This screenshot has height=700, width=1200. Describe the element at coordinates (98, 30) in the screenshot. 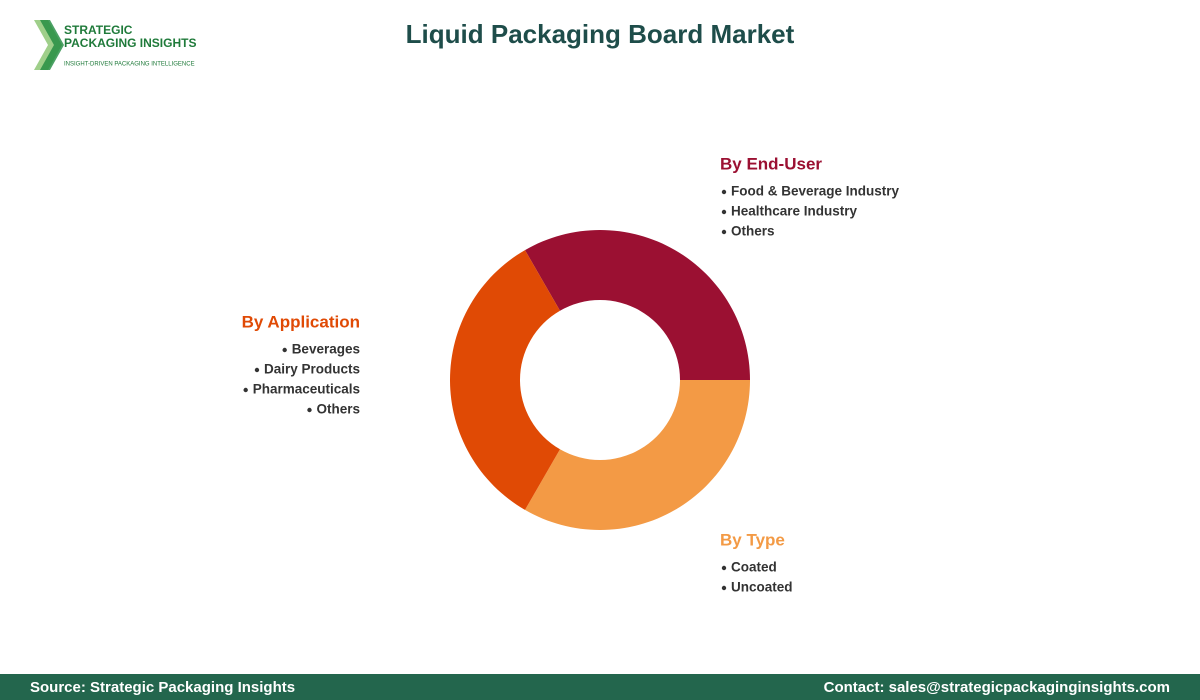

I see `logo-text: STRATEGIC` at that location.